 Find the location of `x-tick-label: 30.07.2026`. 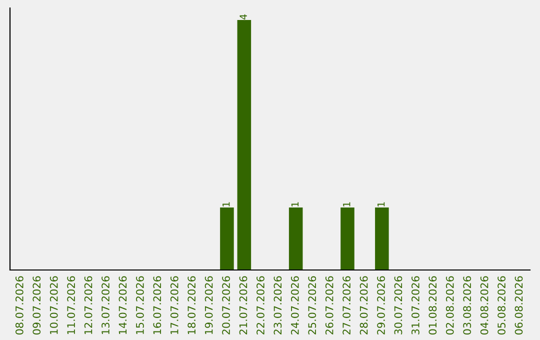

x-tick-label: 30.07.2026 is located at coordinates (398, 305).